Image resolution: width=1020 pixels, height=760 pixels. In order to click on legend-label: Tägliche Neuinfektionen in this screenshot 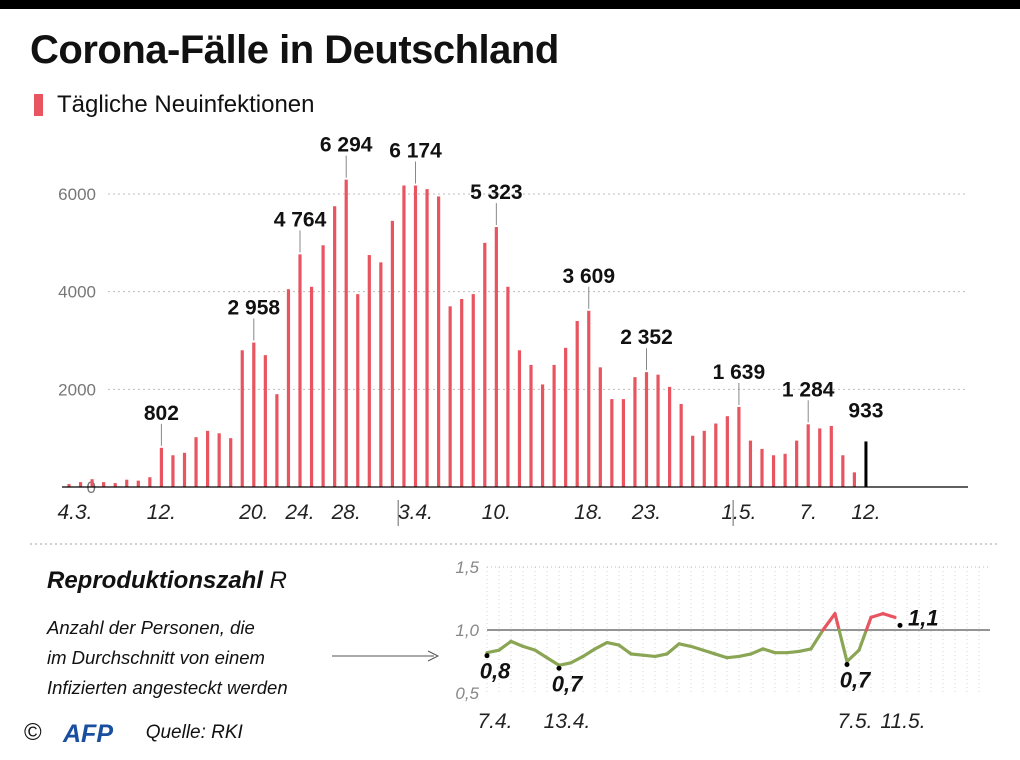, I will do `click(186, 104)`.